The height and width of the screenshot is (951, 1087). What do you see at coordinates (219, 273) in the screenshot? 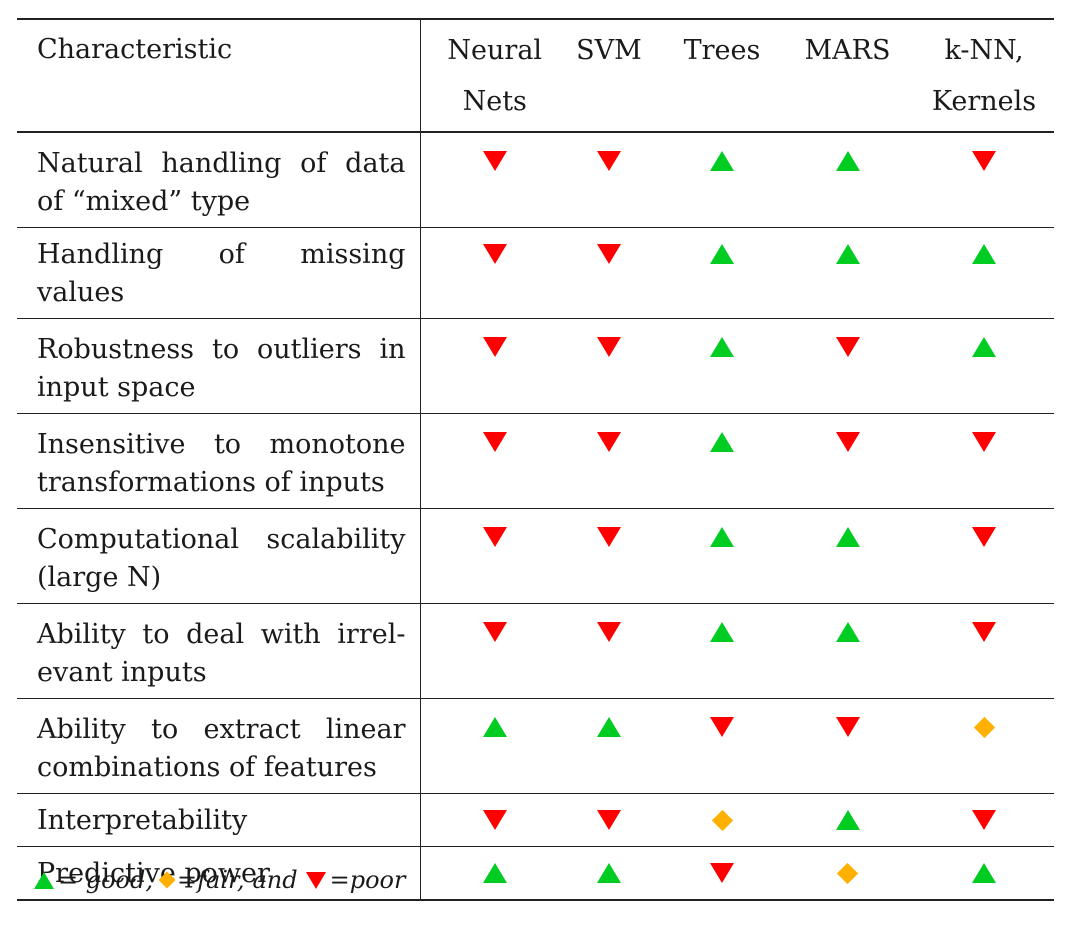
I see `characteristic-cell: Handling of missing values` at bounding box center [219, 273].